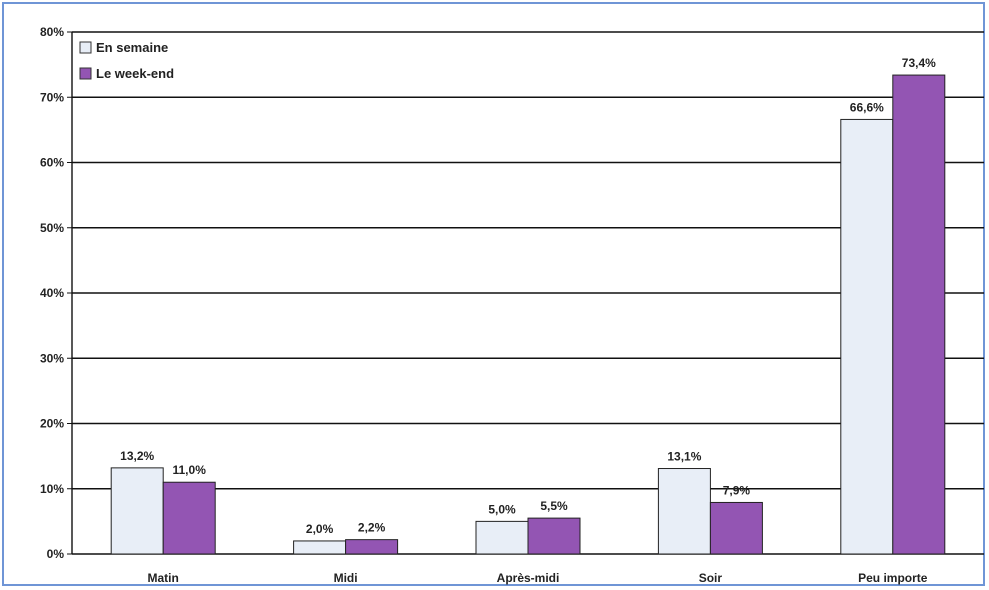 The width and height of the screenshot is (989, 590). I want to click on data-label: 13,2%, so click(137, 456).